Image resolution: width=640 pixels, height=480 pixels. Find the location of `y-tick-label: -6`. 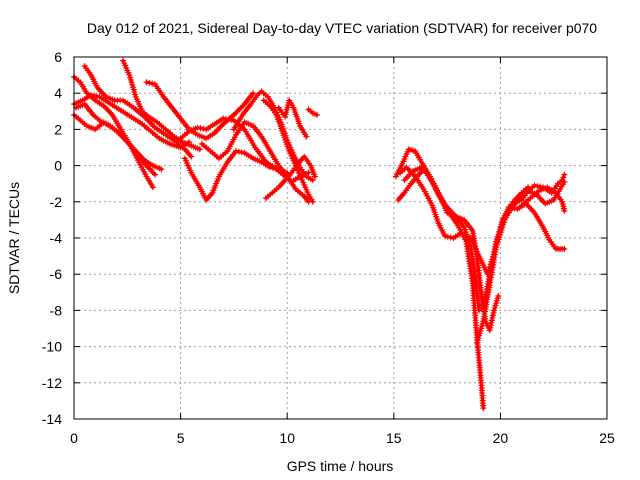

y-tick-label: -6 is located at coordinates (56, 274).